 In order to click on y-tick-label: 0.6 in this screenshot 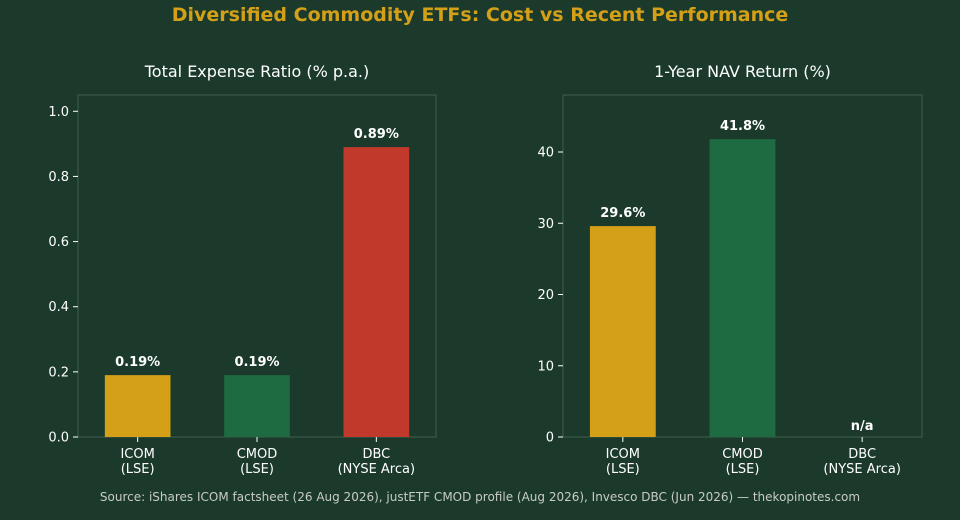, I will do `click(58, 242)`.